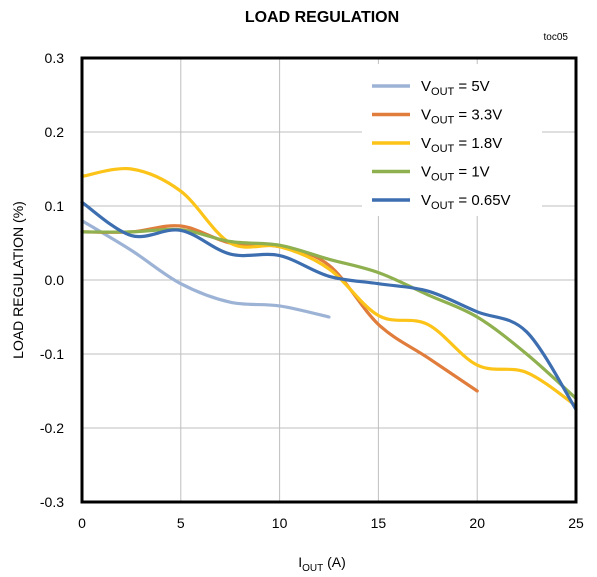 This screenshot has width=597, height=577. I want to click on legend-label-value: = 1V, so click(471, 172).